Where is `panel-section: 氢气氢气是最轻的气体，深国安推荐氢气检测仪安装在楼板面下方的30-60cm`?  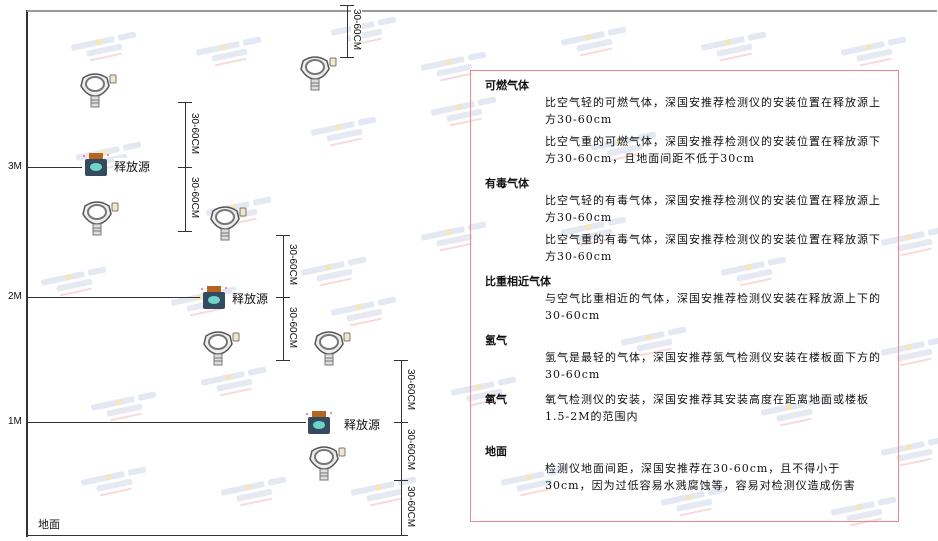 panel-section: 氢气氢气是最轻的气体，深国安推荐氢气检测仪安装在楼板面下方的30-60cm is located at coordinates (686, 360).